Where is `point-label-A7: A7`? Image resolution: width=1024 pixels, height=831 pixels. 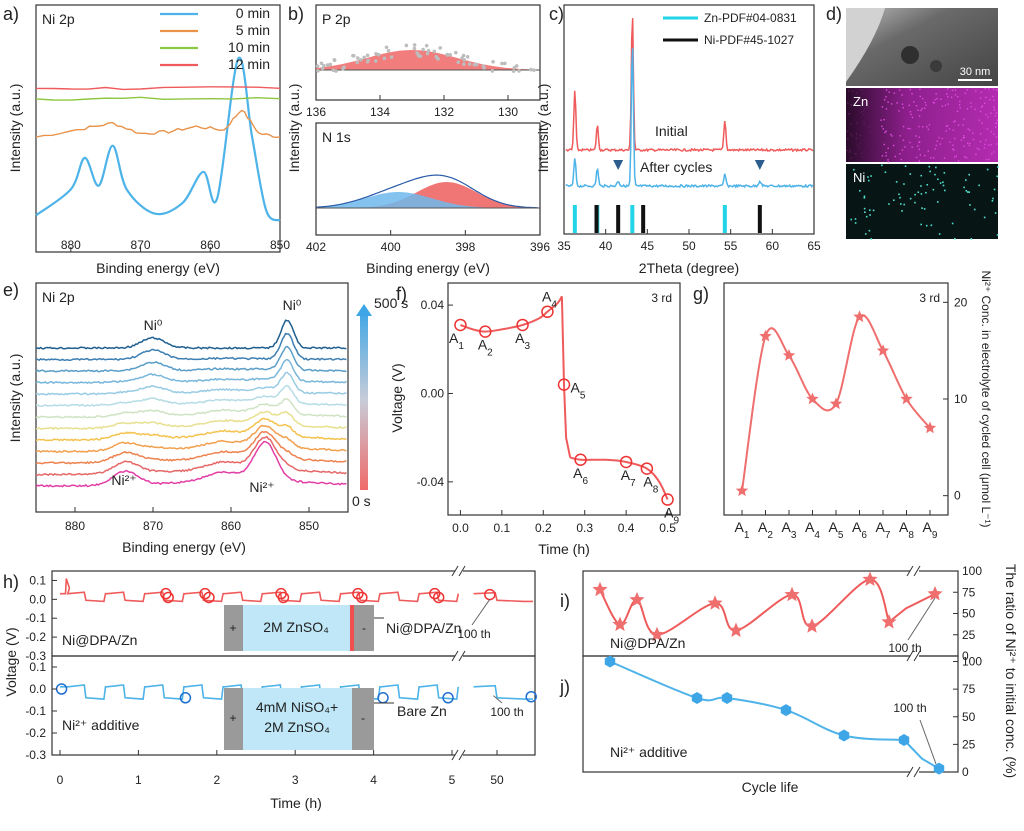 point-label-A7: A7 is located at coordinates (628, 478).